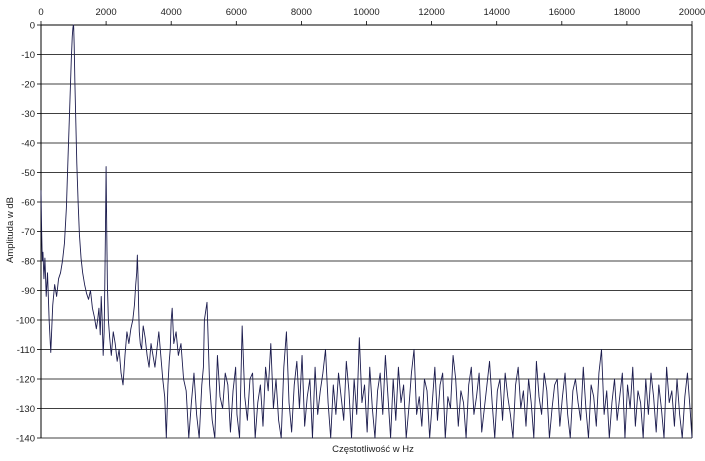 This screenshot has height=461, width=705. Describe the element at coordinates (40, 12) in the screenshot. I see `x-tick-label-0: 0` at that location.